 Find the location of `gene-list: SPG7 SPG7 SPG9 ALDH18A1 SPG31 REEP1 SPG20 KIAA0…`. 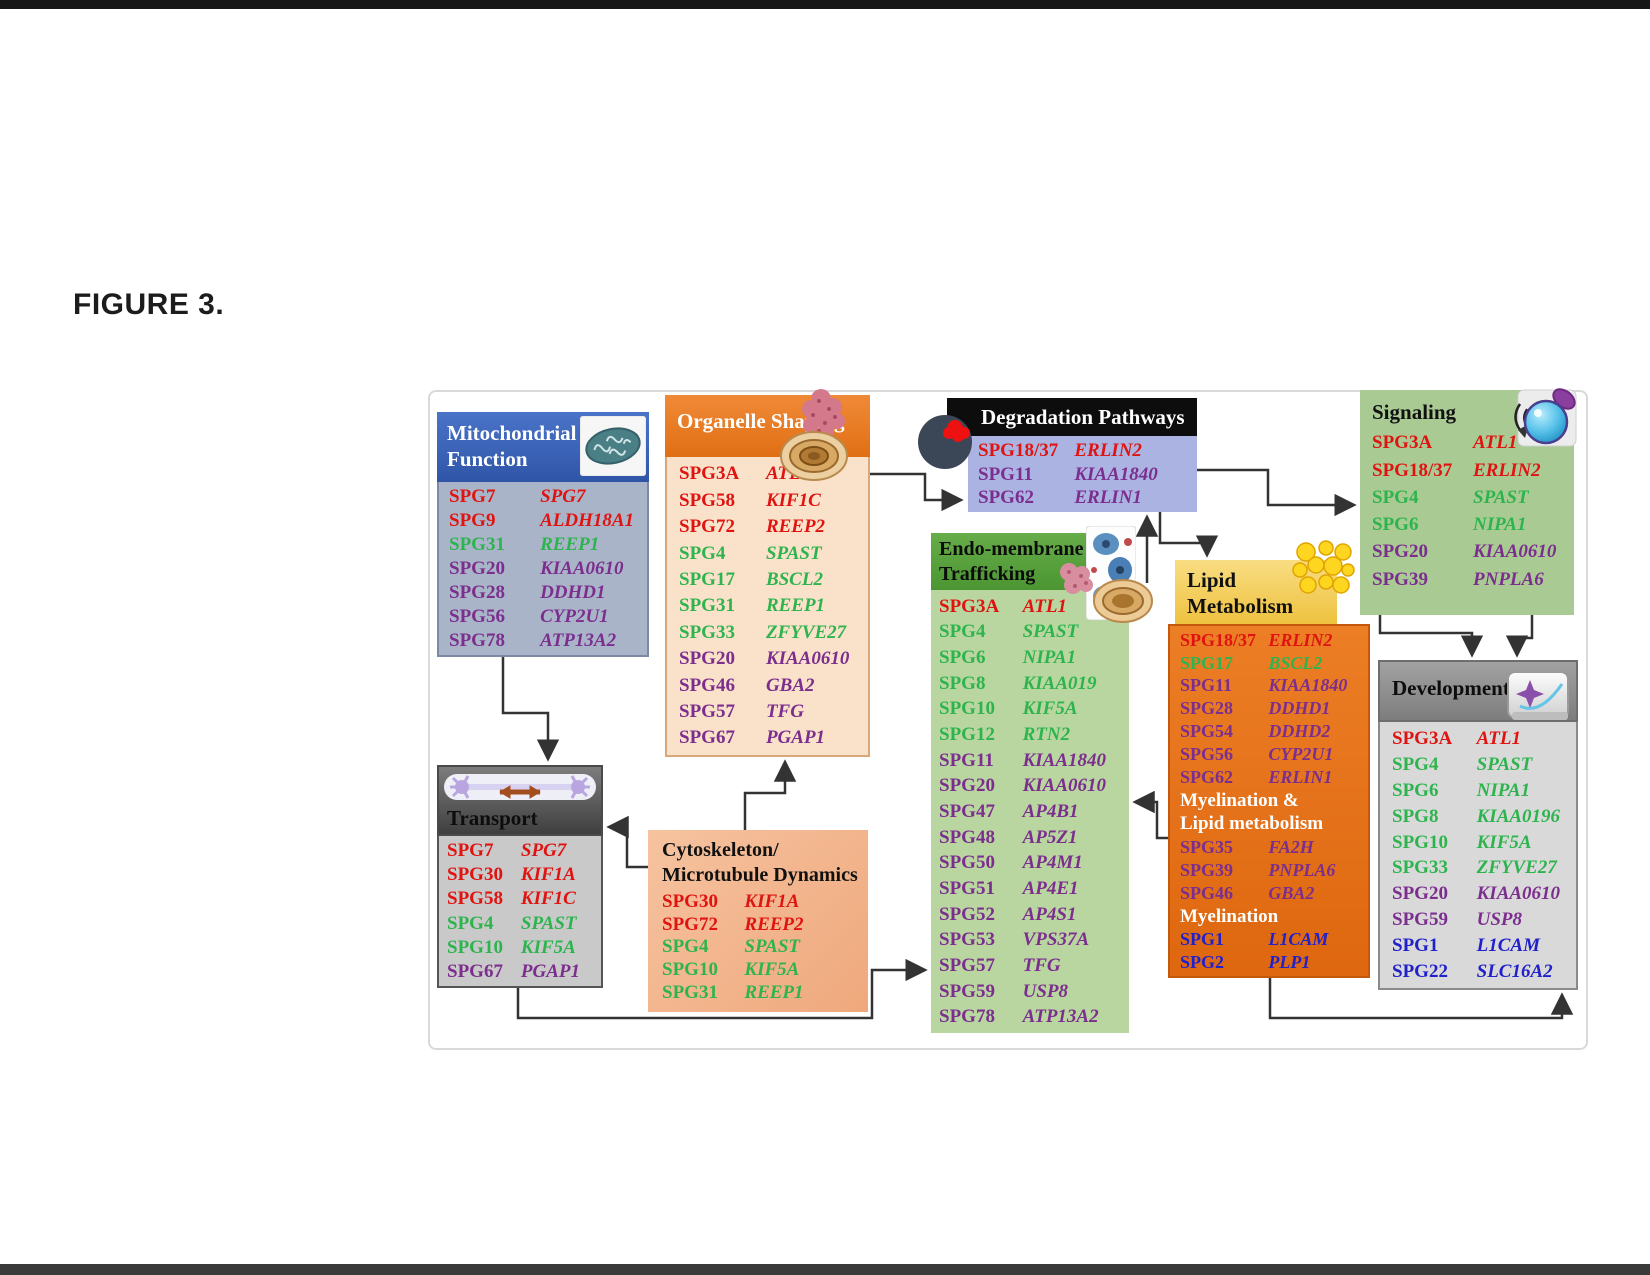

gene-list: SPG7 SPG7 SPG9 ALDH18A1 SPG31 REEP1 SPG20 KIAA0… is located at coordinates (543, 569).